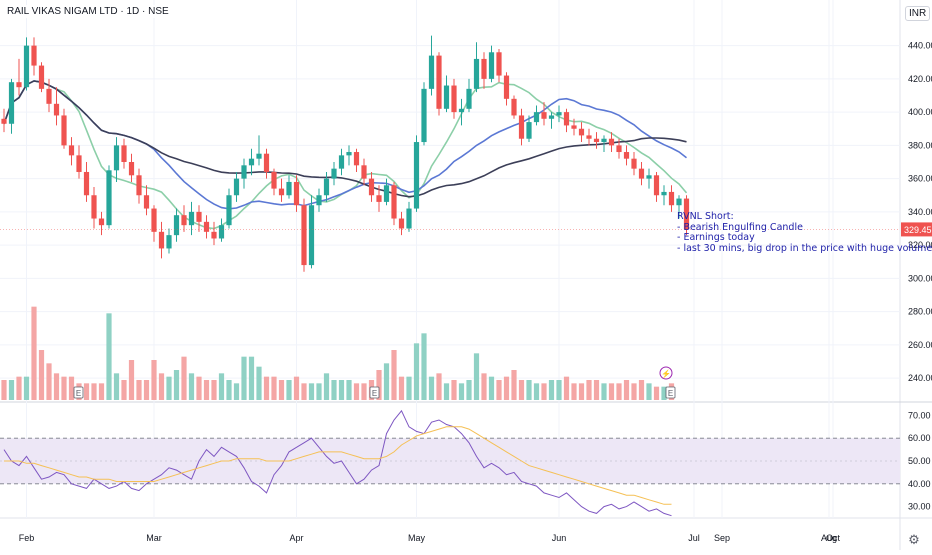 This screenshot has height=555, width=932. Describe the element at coordinates (919, 438) in the screenshot. I see `rsi-tick-label: 60.00` at that location.